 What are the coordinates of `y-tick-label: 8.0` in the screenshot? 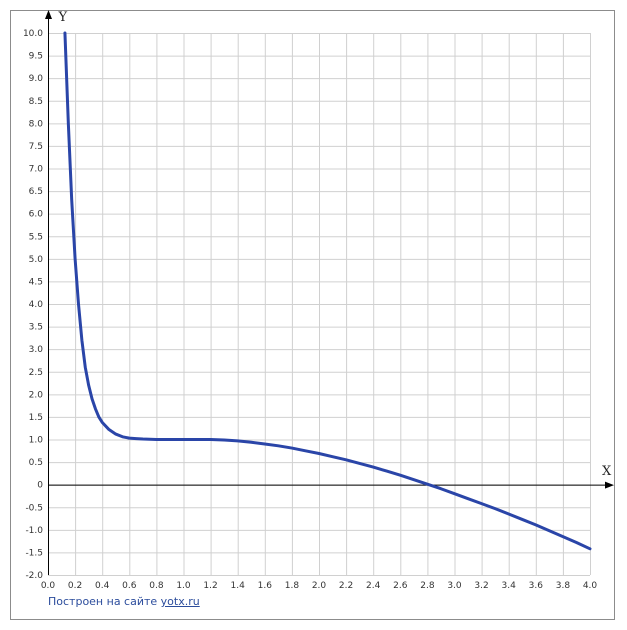 It's located at (36, 124).